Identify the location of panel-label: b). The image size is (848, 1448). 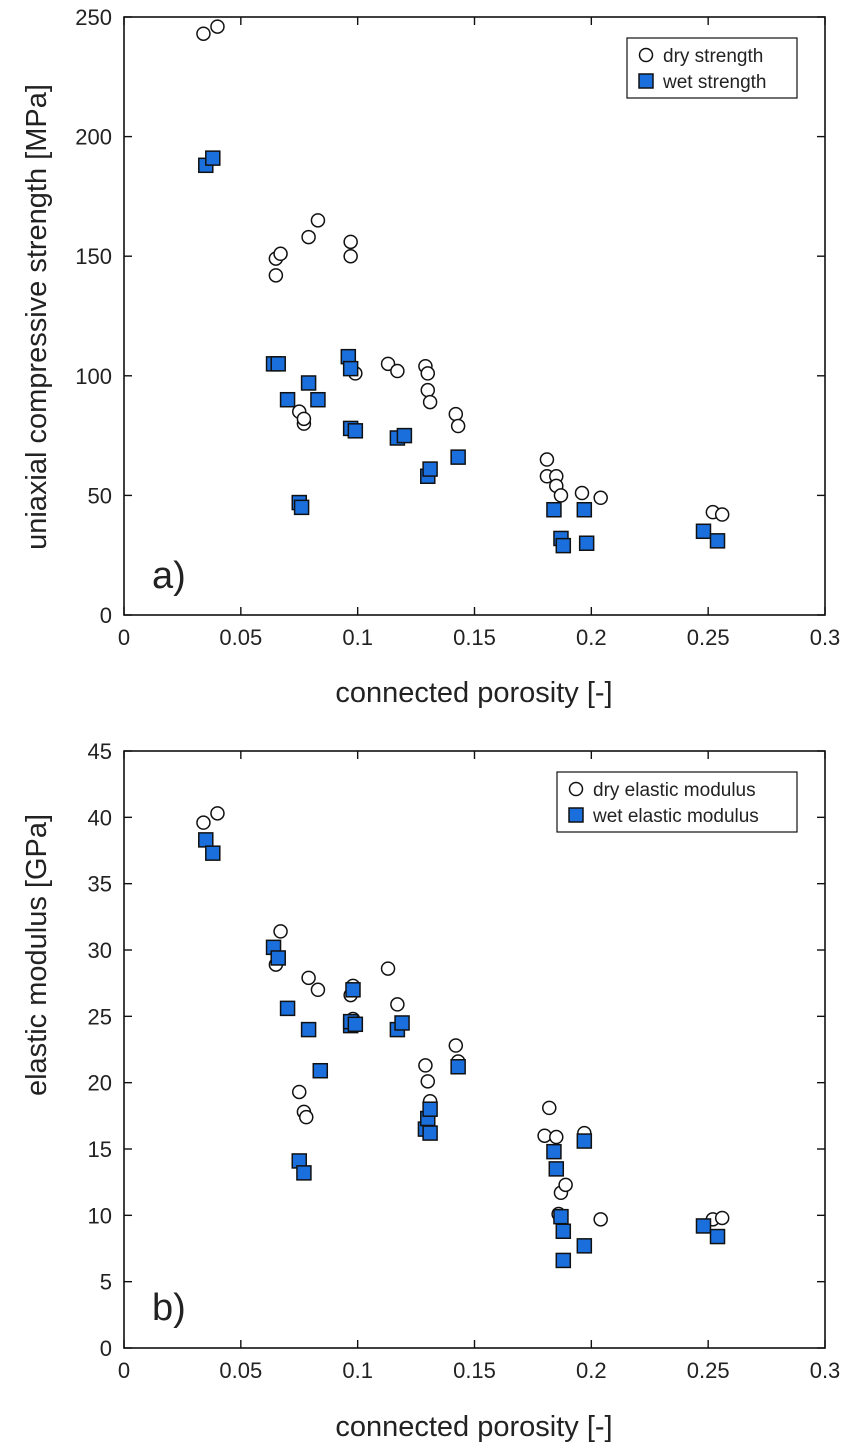
(169, 1308).